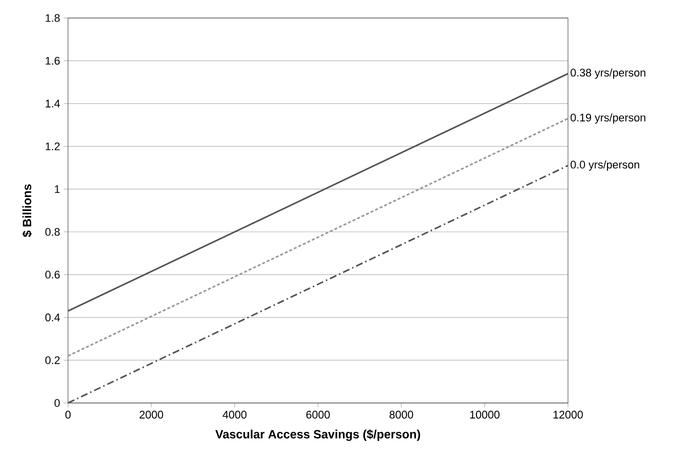 Image resolution: width=680 pixels, height=465 pixels. What do you see at coordinates (53, 18) in the screenshot?
I see `y-tick-label: 1.8` at bounding box center [53, 18].